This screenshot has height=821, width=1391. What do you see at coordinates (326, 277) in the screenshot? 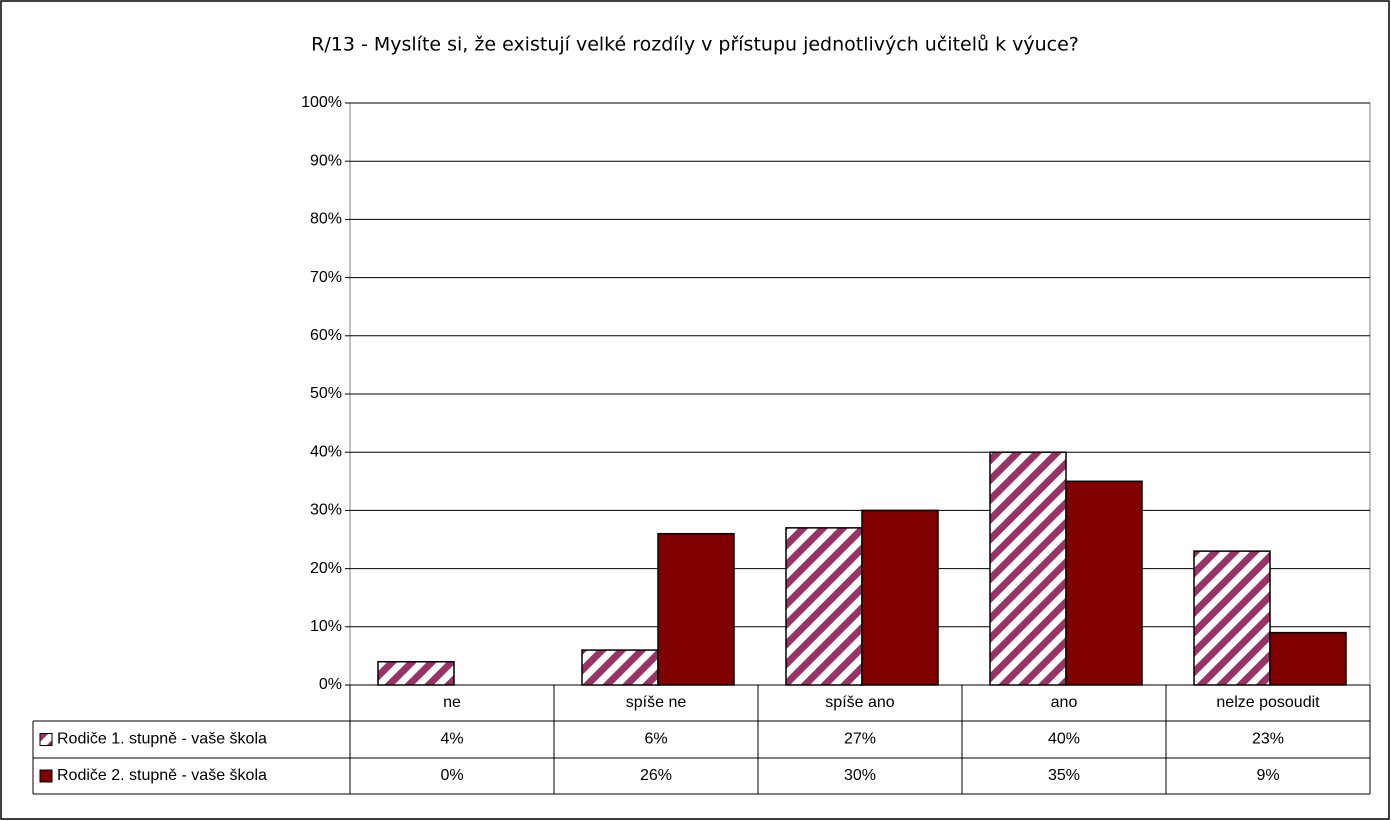
I see `y-tick-label: 70%` at bounding box center [326, 277].